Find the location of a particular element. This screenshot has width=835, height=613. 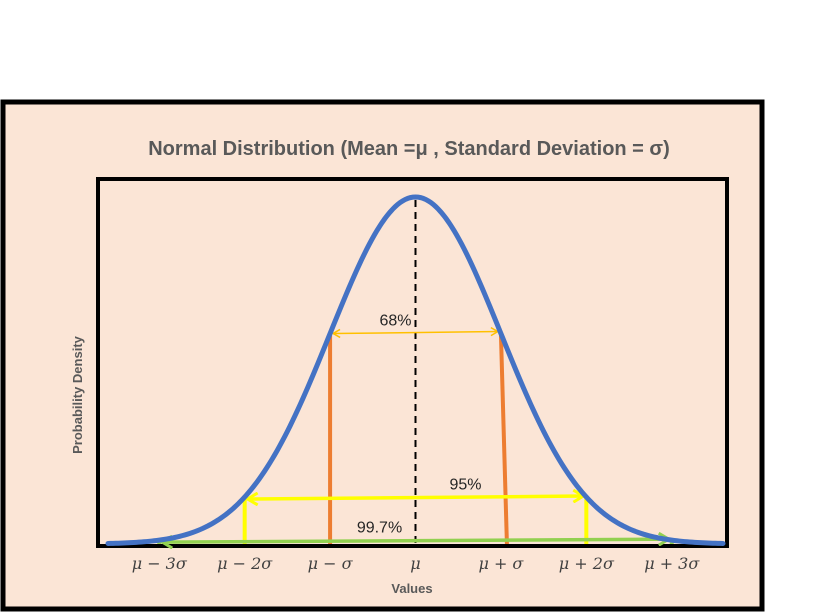

interval-label-95: 95% is located at coordinates (465, 485).